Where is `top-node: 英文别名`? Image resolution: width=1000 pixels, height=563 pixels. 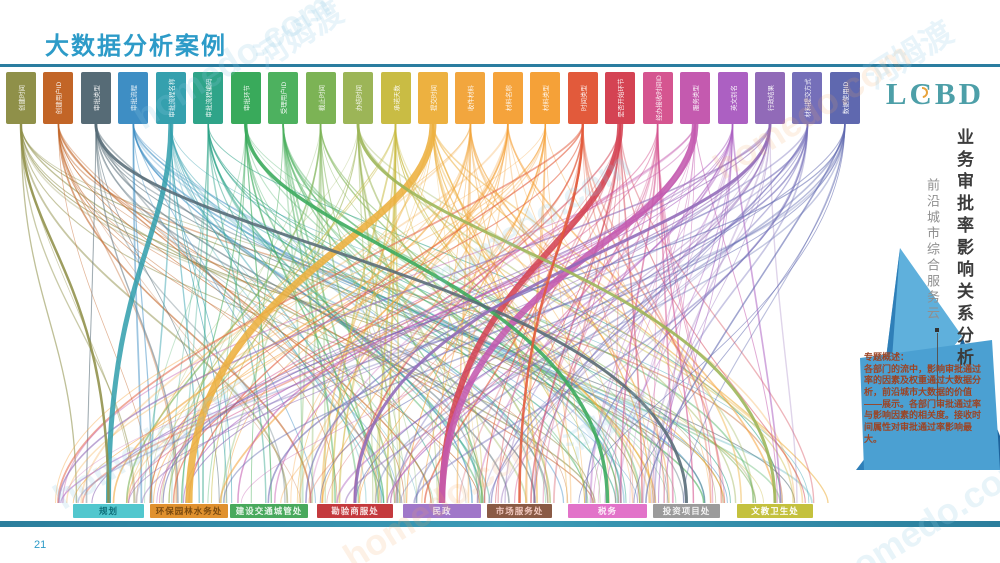
top-node: 英文别名 is located at coordinates (732, 98).